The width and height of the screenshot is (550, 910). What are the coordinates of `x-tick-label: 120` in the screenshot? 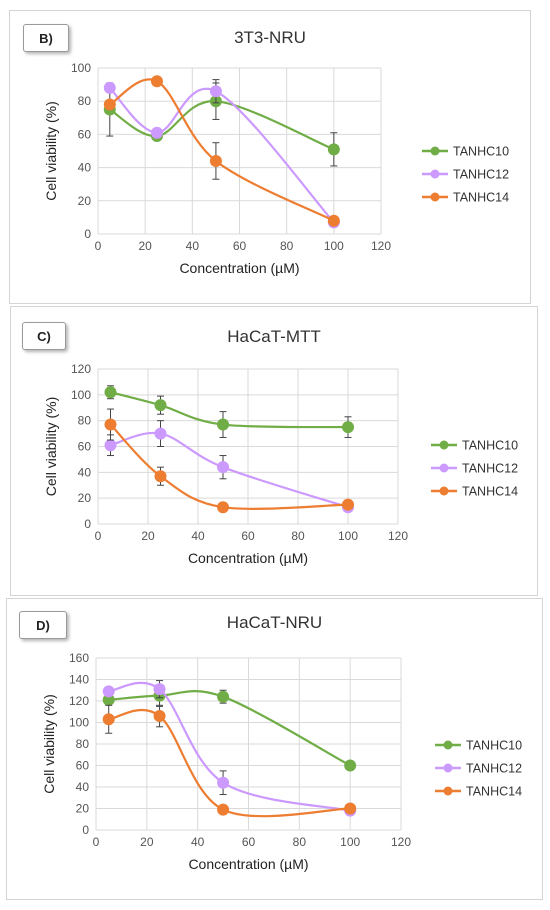 It's located at (401, 842).